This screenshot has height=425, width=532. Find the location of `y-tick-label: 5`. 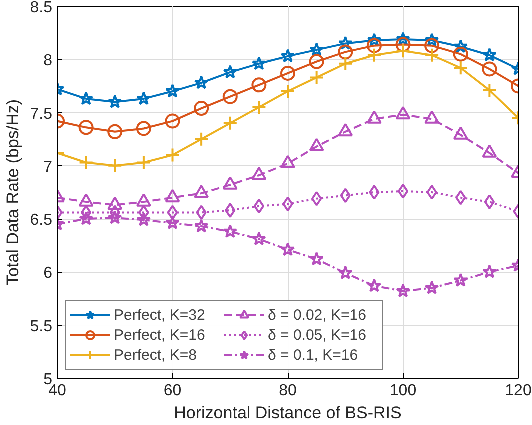

y-tick-label: 5 is located at coordinates (48, 380).